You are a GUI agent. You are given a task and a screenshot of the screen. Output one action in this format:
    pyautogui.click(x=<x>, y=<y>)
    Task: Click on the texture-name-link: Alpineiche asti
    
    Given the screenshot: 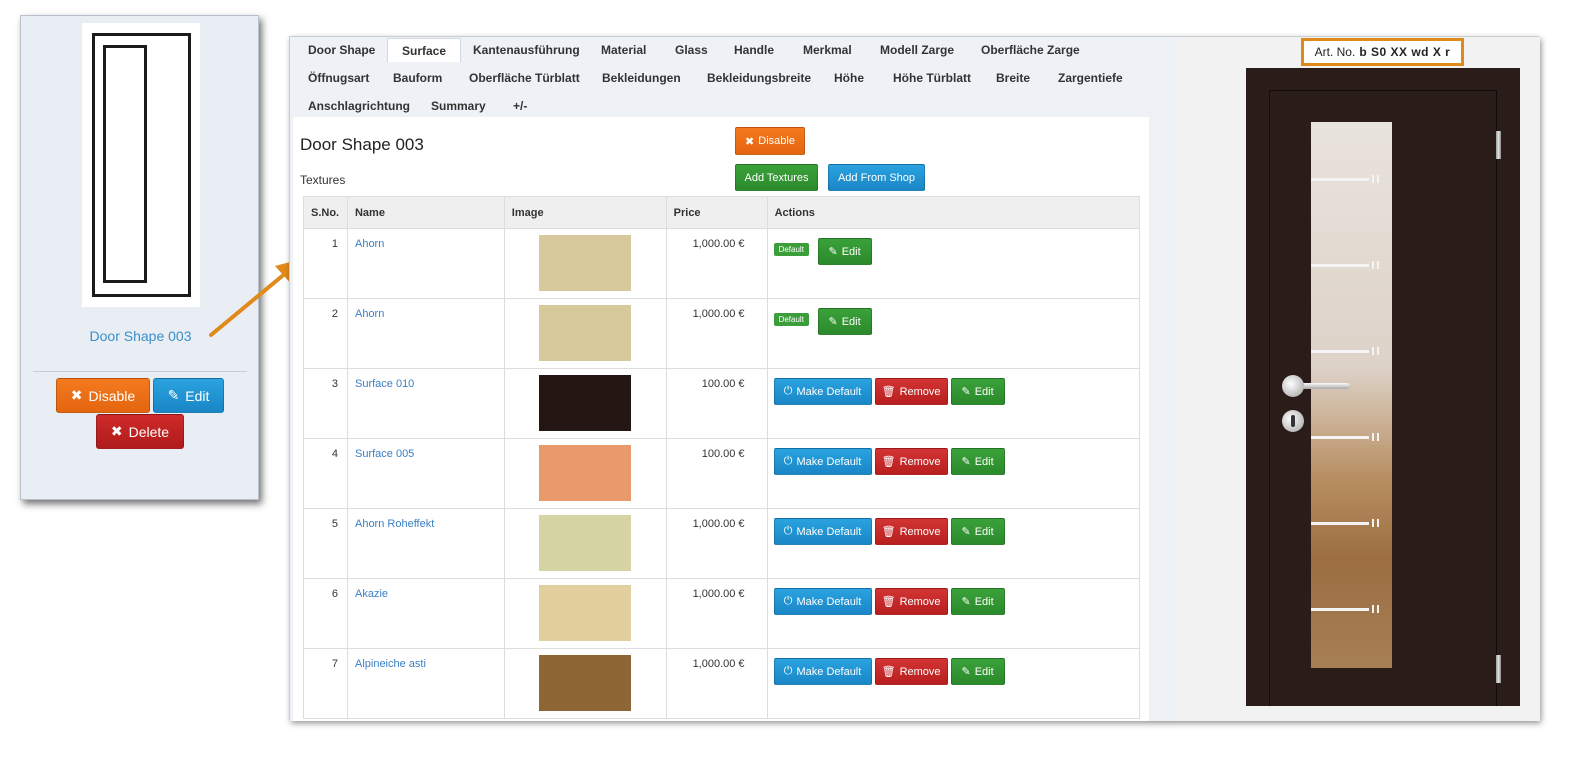 What is the action you would take?
    pyautogui.click(x=425, y=683)
    